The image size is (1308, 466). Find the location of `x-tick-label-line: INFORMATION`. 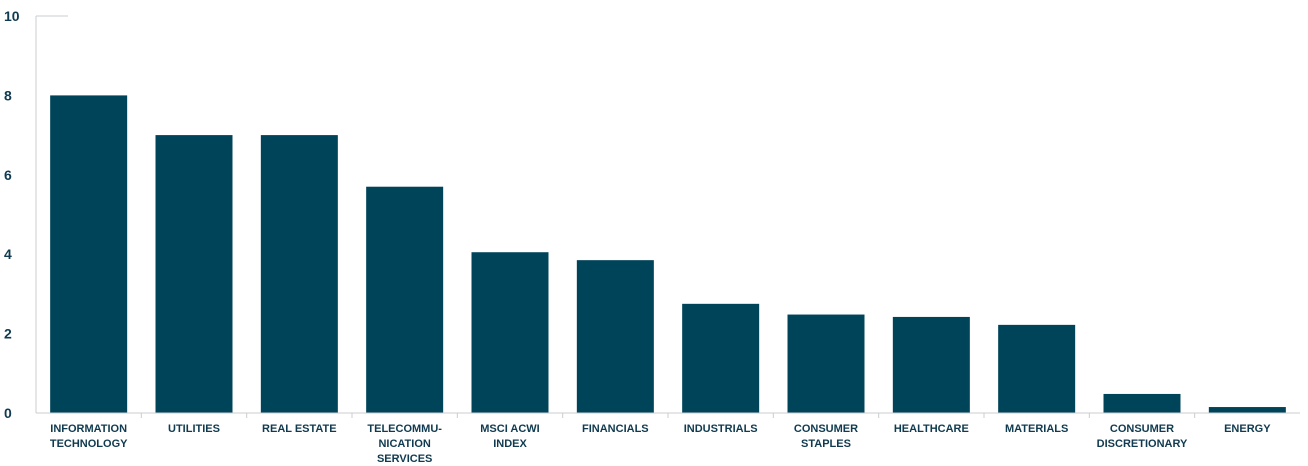

x-tick-label-line: INFORMATION is located at coordinates (88, 429).